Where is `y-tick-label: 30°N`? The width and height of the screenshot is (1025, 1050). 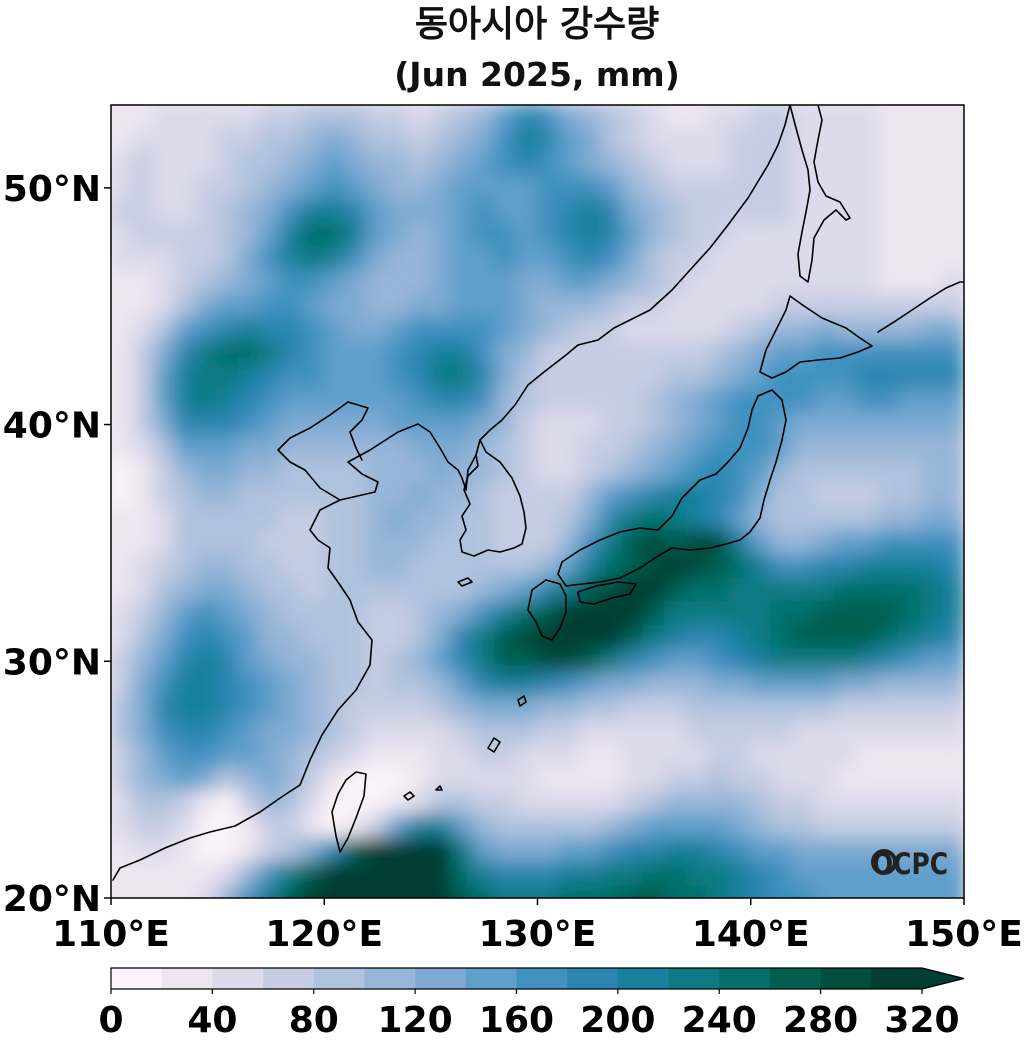
y-tick-label: 30°N is located at coordinates (52, 662).